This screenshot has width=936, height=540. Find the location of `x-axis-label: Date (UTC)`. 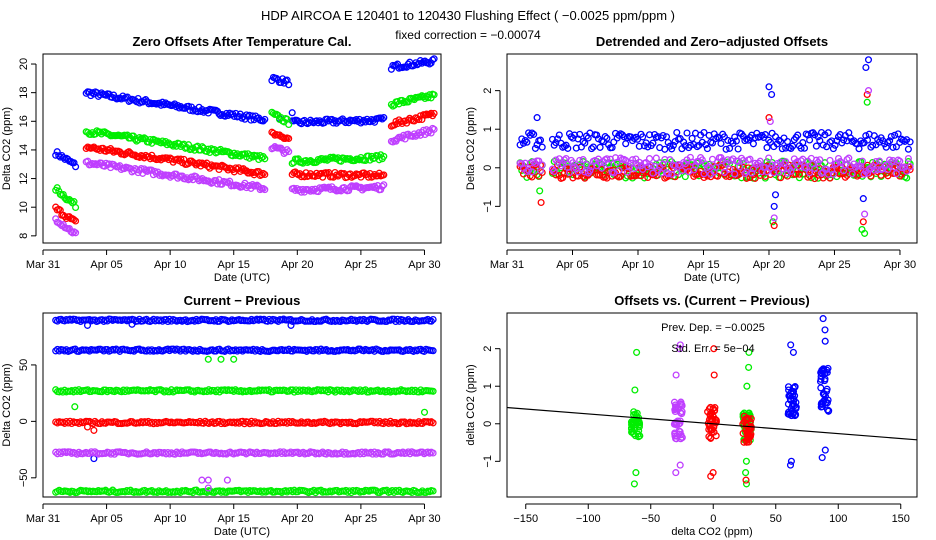

x-axis-label: Date (UTC) is located at coordinates (712, 278).